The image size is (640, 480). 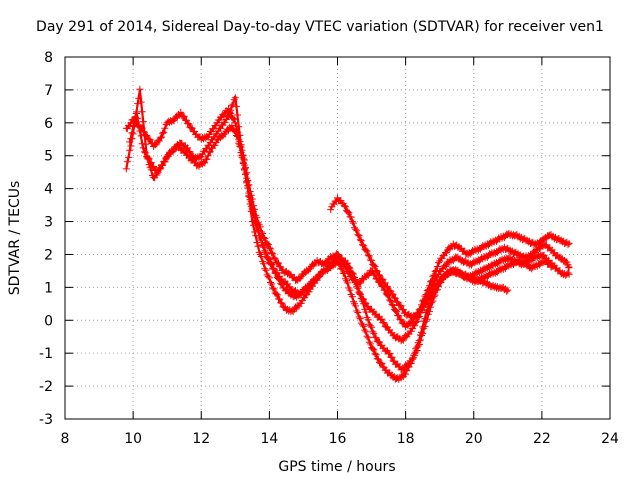 I want to click on y-tick-label: 8, so click(x=48, y=58).